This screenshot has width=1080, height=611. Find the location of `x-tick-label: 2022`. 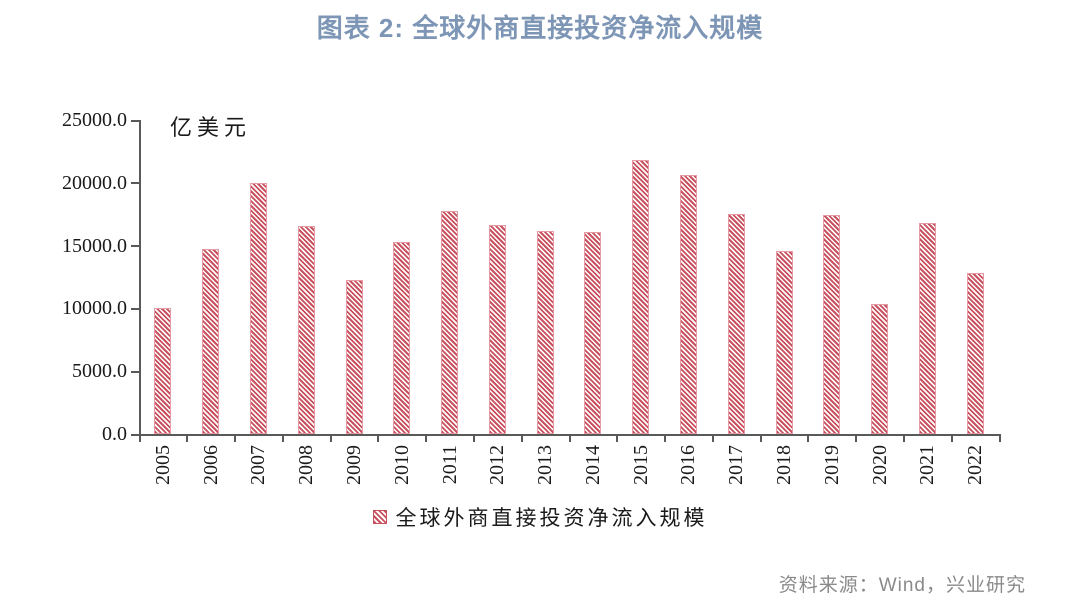

x-tick-label: 2022 is located at coordinates (975, 465).